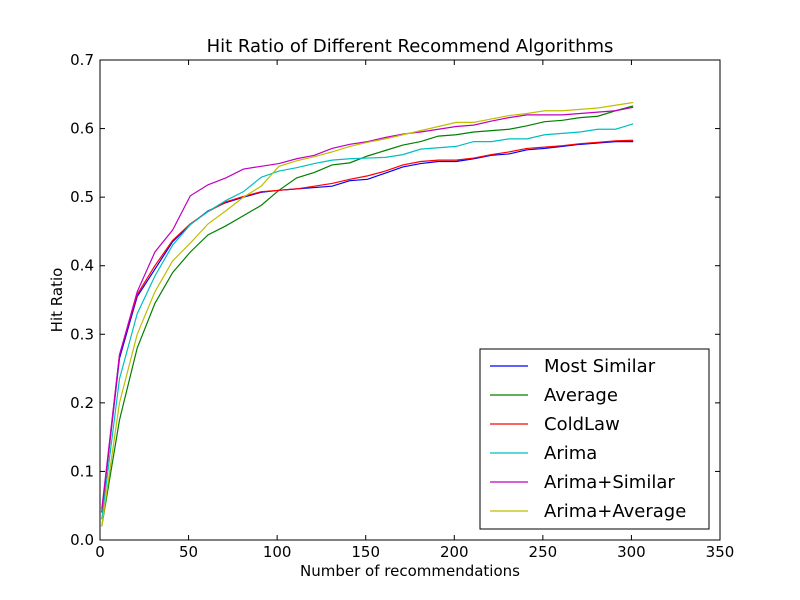 This screenshot has height=600, width=800. I want to click on x-tick-label: 150, so click(365, 552).